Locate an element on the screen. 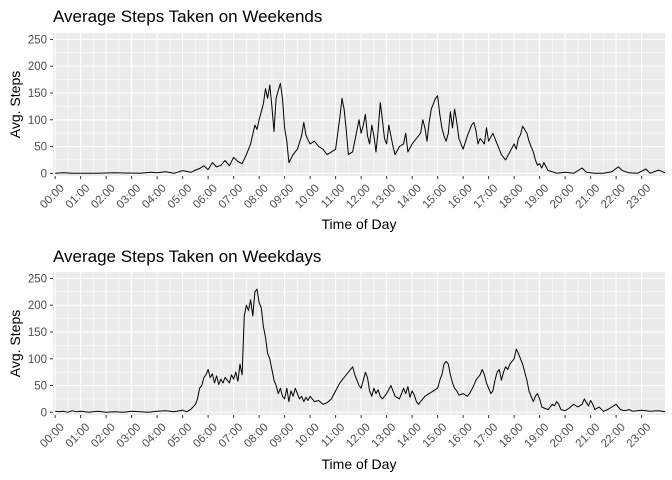 The image size is (672, 480). chart-title: Average Steps Taken on Weekdays is located at coordinates (187, 256).